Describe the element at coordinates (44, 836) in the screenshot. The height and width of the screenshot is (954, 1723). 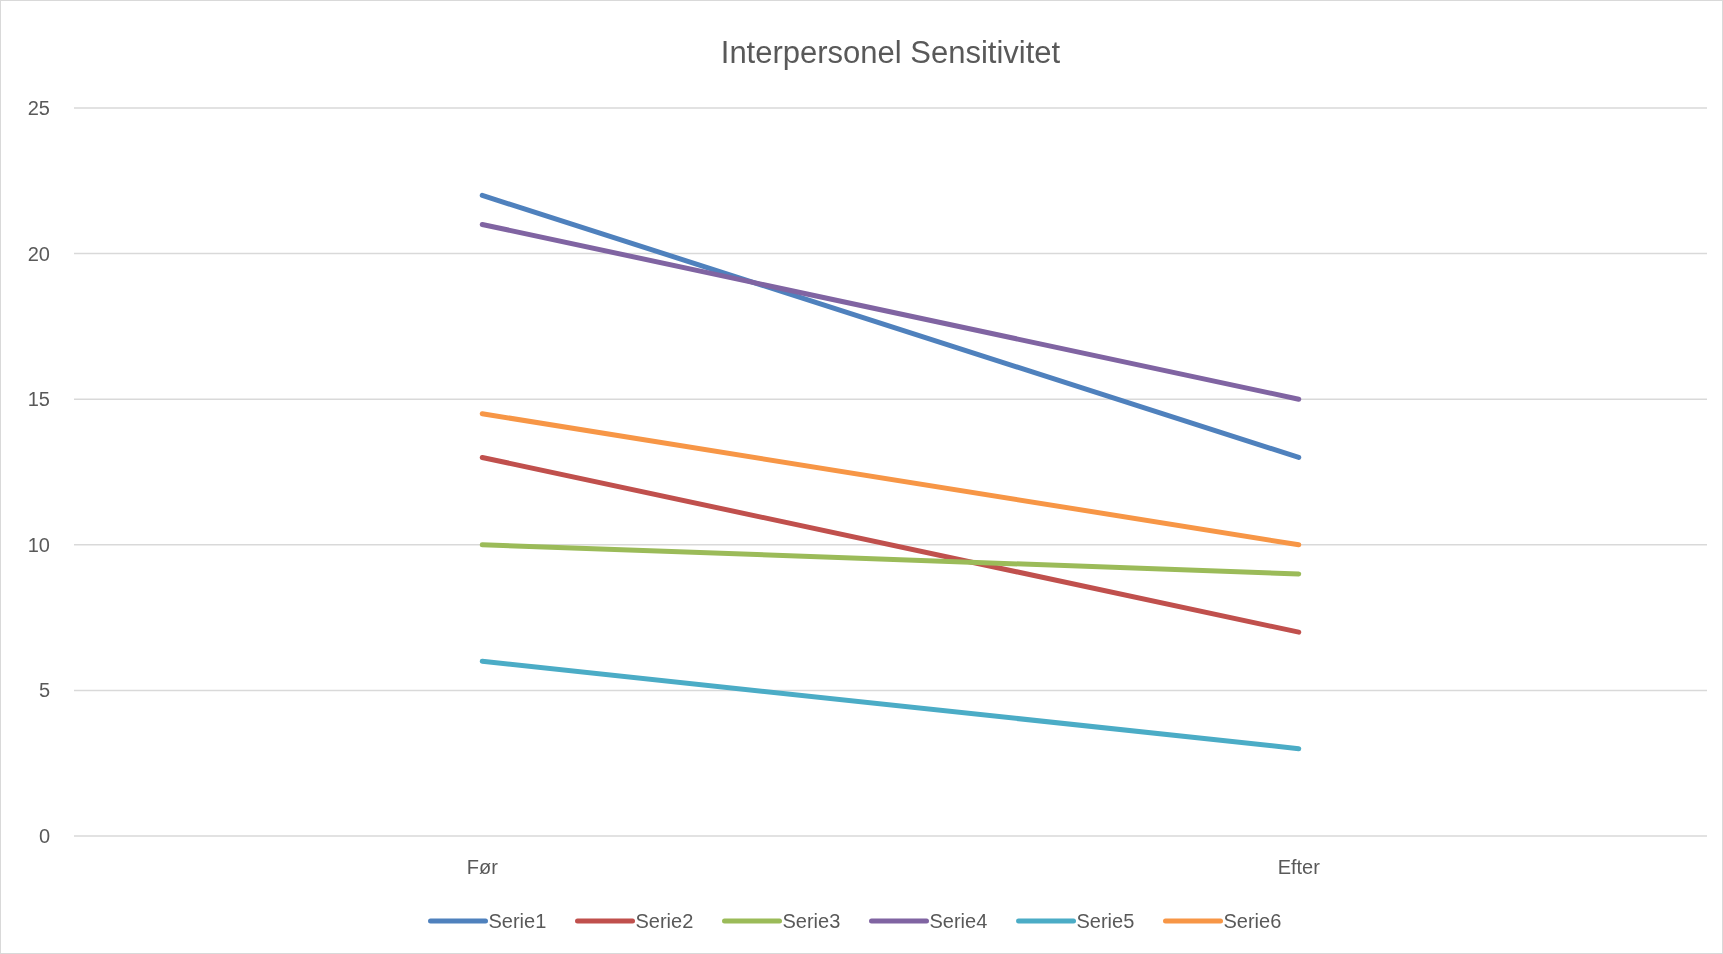
I see `y-tick-label: 0` at that location.